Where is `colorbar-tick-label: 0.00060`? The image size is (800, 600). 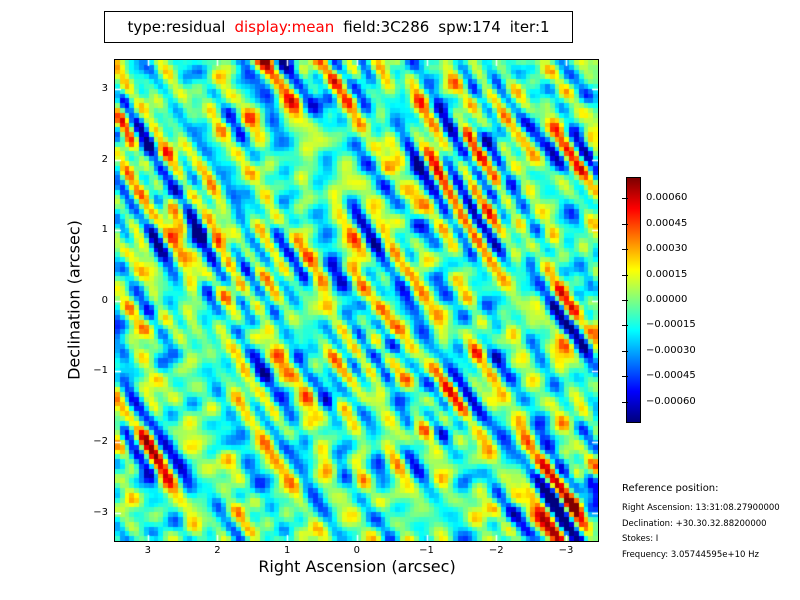 colorbar-tick-label: 0.00060 is located at coordinates (667, 198).